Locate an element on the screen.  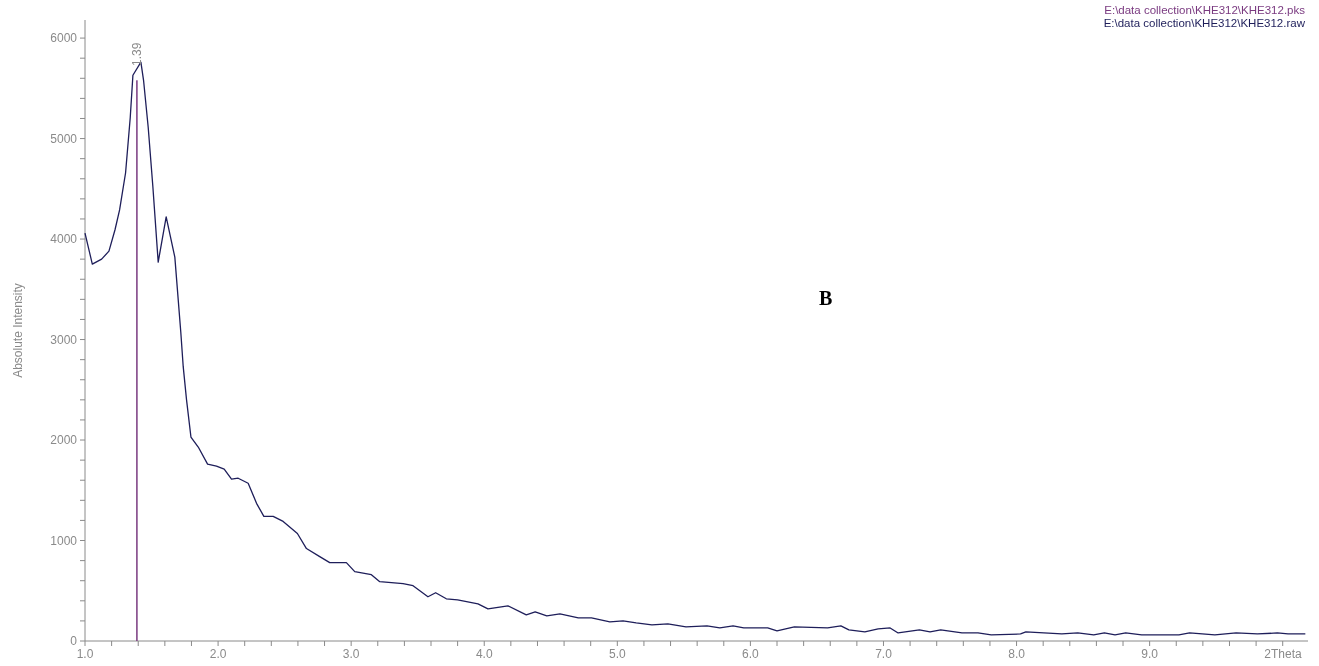
y-tick-label: 4000 is located at coordinates (64, 239).